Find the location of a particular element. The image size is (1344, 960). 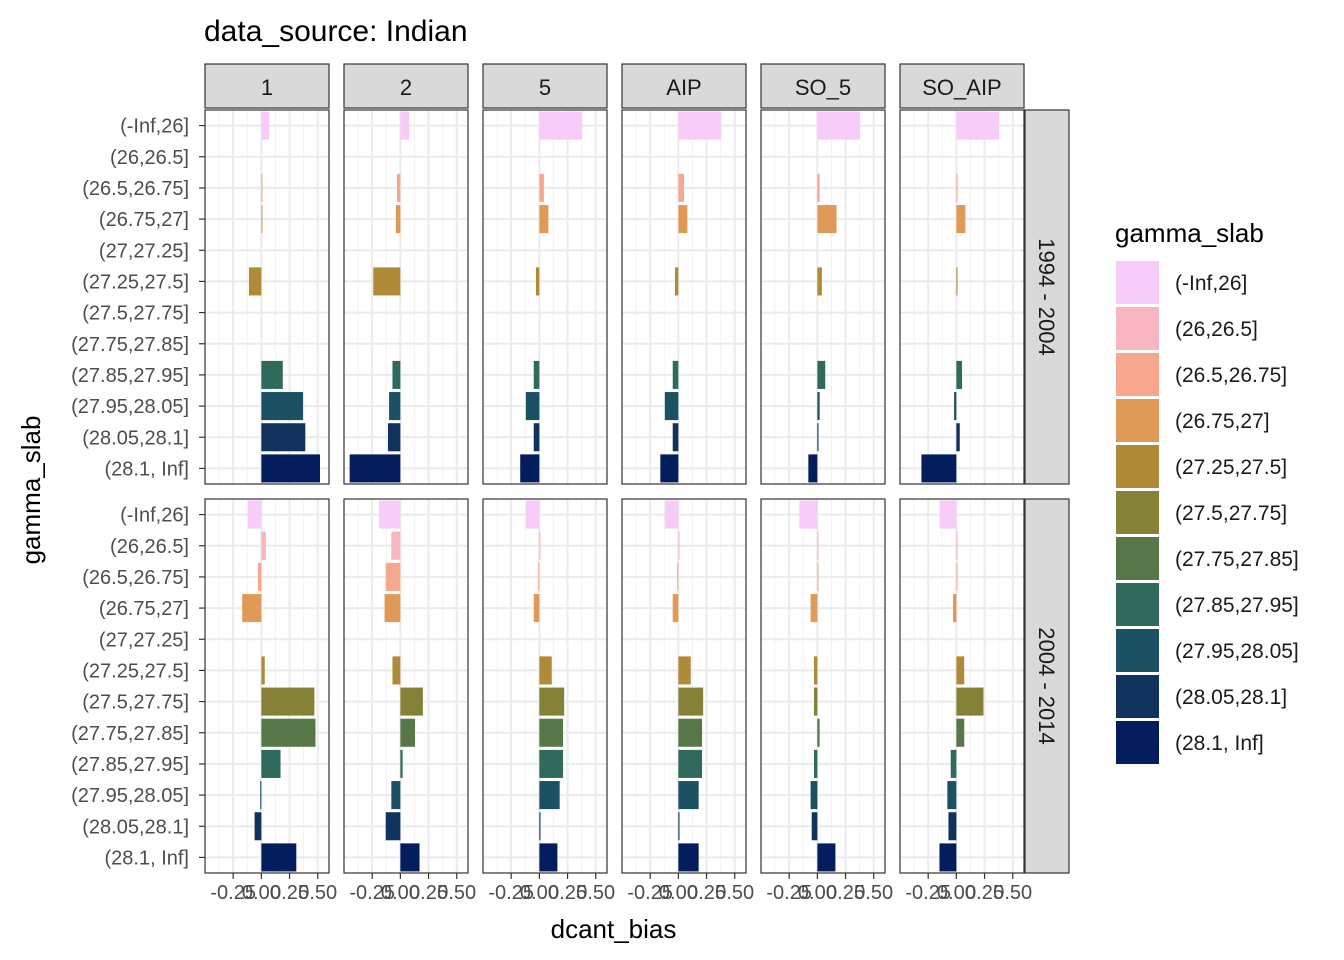

panel-1-2004-2014 is located at coordinates (267, 686).